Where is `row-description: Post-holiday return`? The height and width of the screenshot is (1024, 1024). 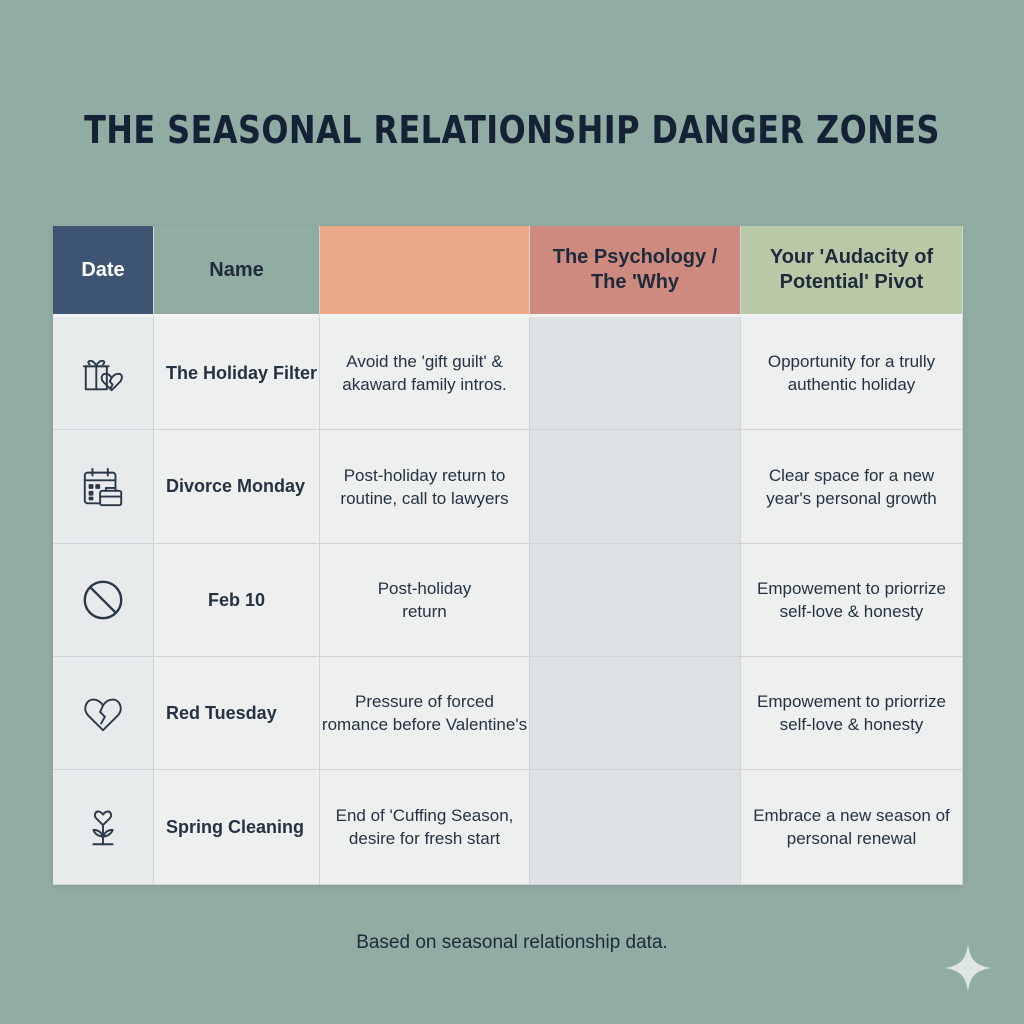 row-description: Post-holiday return is located at coordinates (425, 600).